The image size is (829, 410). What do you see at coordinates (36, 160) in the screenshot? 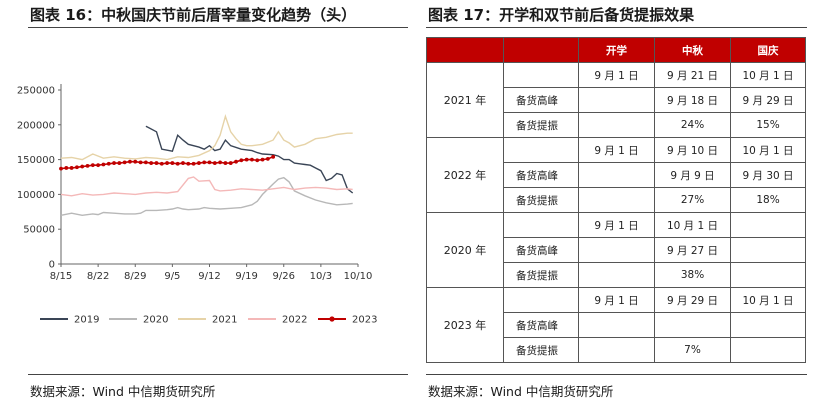
I see `y-tick-label: 150000` at bounding box center [36, 160].